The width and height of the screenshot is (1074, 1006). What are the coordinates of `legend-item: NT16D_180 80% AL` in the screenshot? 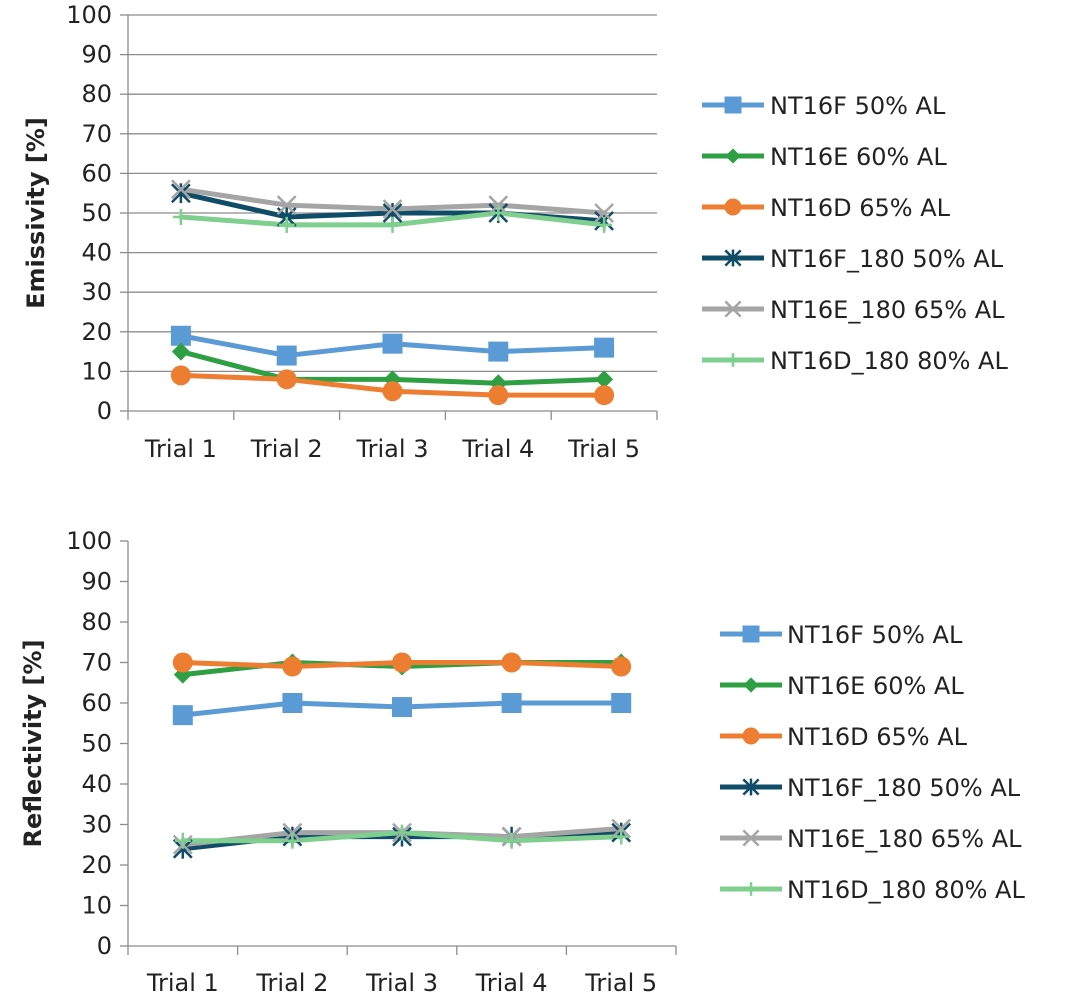 It's located at (855, 361).